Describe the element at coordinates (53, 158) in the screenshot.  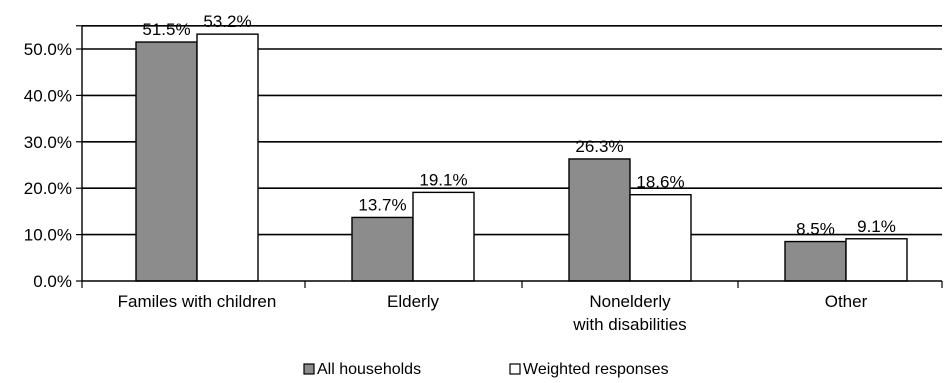
I see `y-axis: 0.0% 10.0% 20.0% 30.0% 40.0% 50.0%` at that location.